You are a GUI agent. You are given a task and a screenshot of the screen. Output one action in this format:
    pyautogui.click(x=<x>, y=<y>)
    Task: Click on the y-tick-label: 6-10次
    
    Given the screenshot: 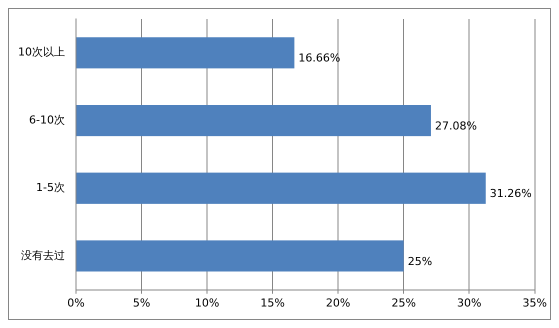 What is the action you would take?
    pyautogui.click(x=47, y=119)
    